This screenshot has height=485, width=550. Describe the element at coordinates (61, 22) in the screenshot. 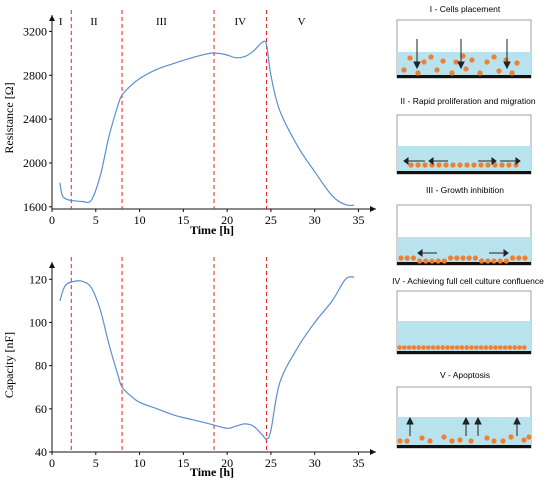

I see `phase-label: I` at that location.